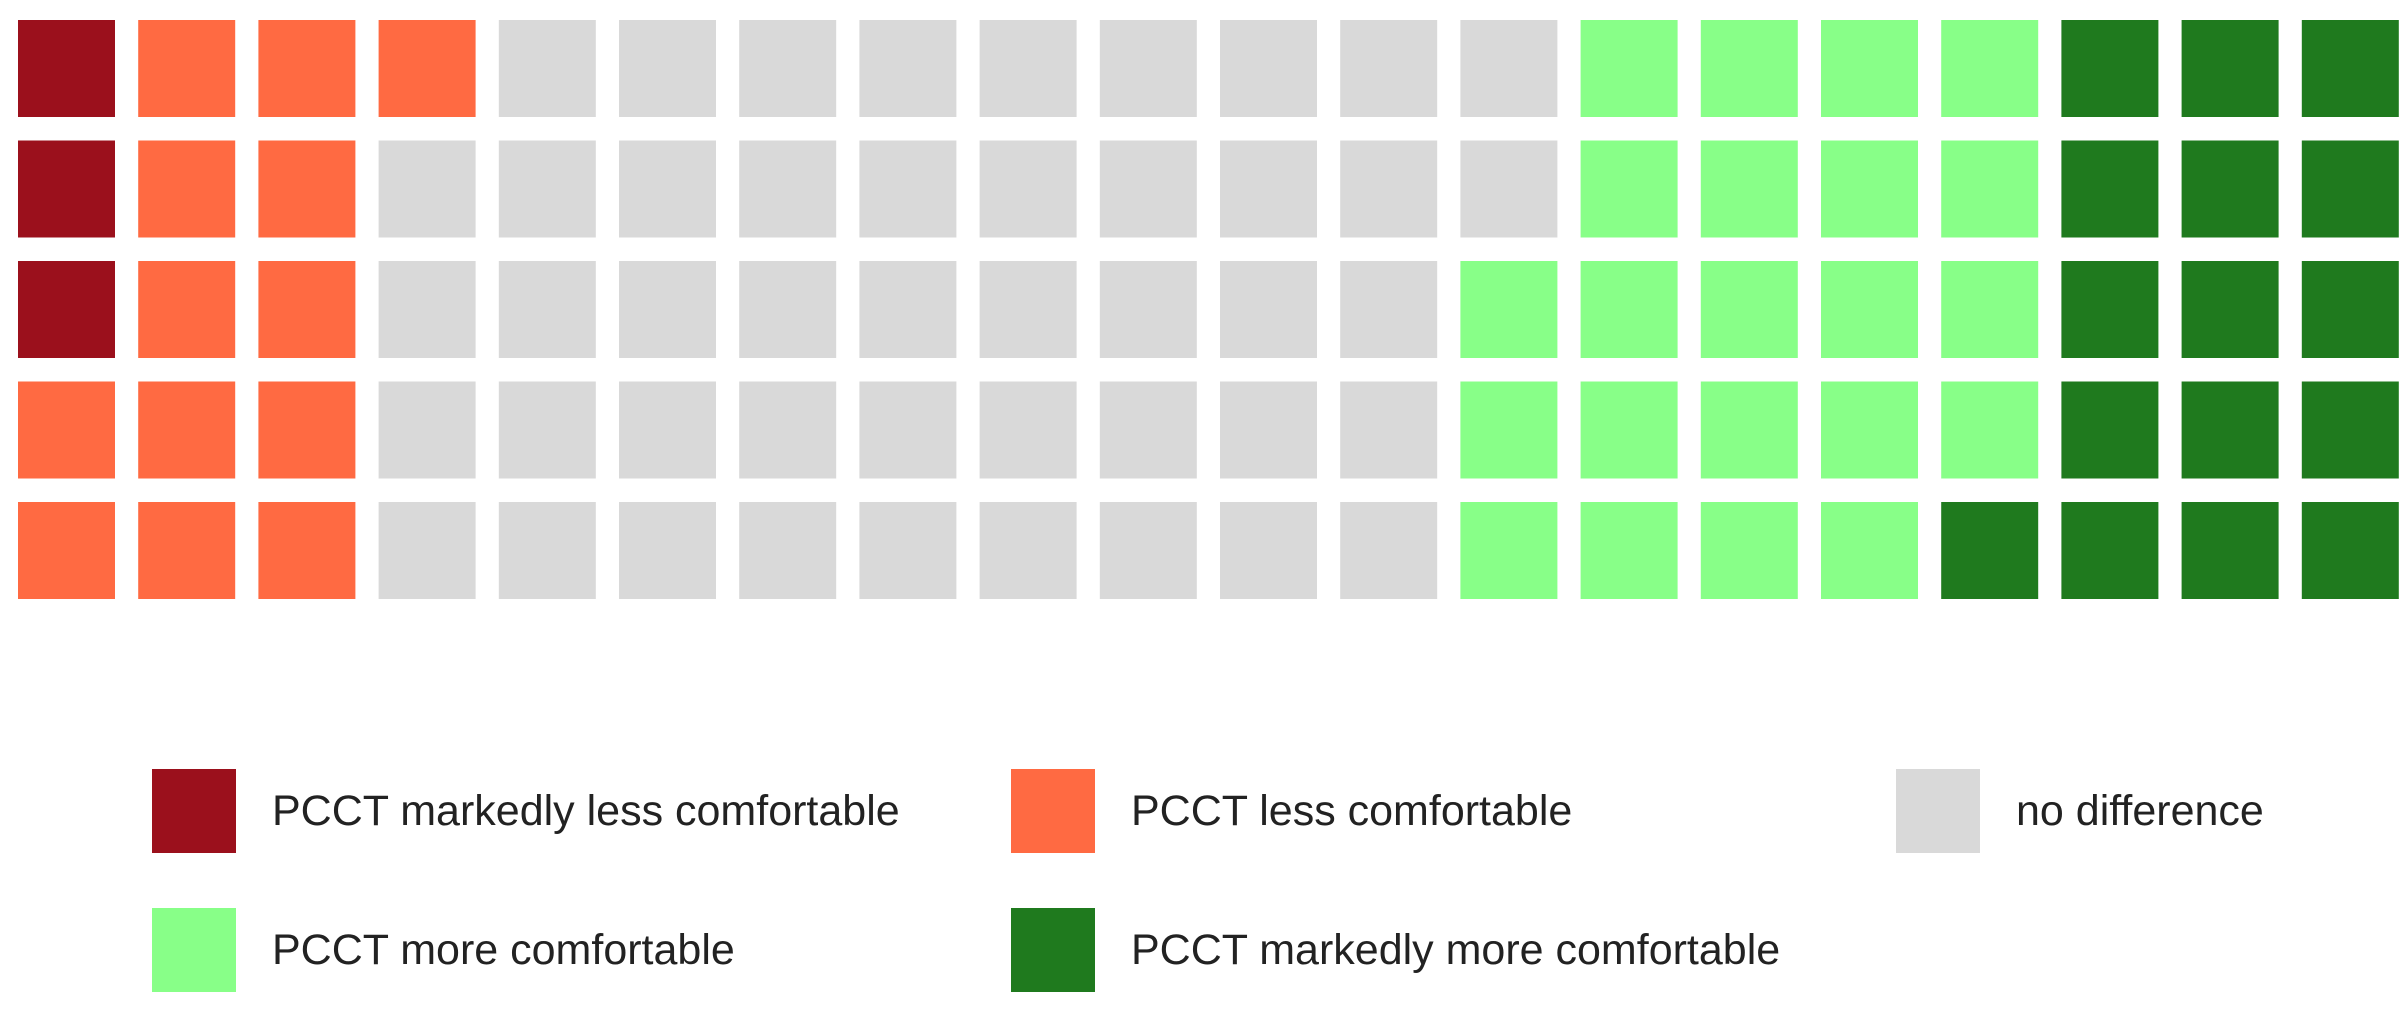 This screenshot has width=2408, height=1014. I want to click on legend-item-less-comfortable: PCCT less comfortable, so click(1291, 811).